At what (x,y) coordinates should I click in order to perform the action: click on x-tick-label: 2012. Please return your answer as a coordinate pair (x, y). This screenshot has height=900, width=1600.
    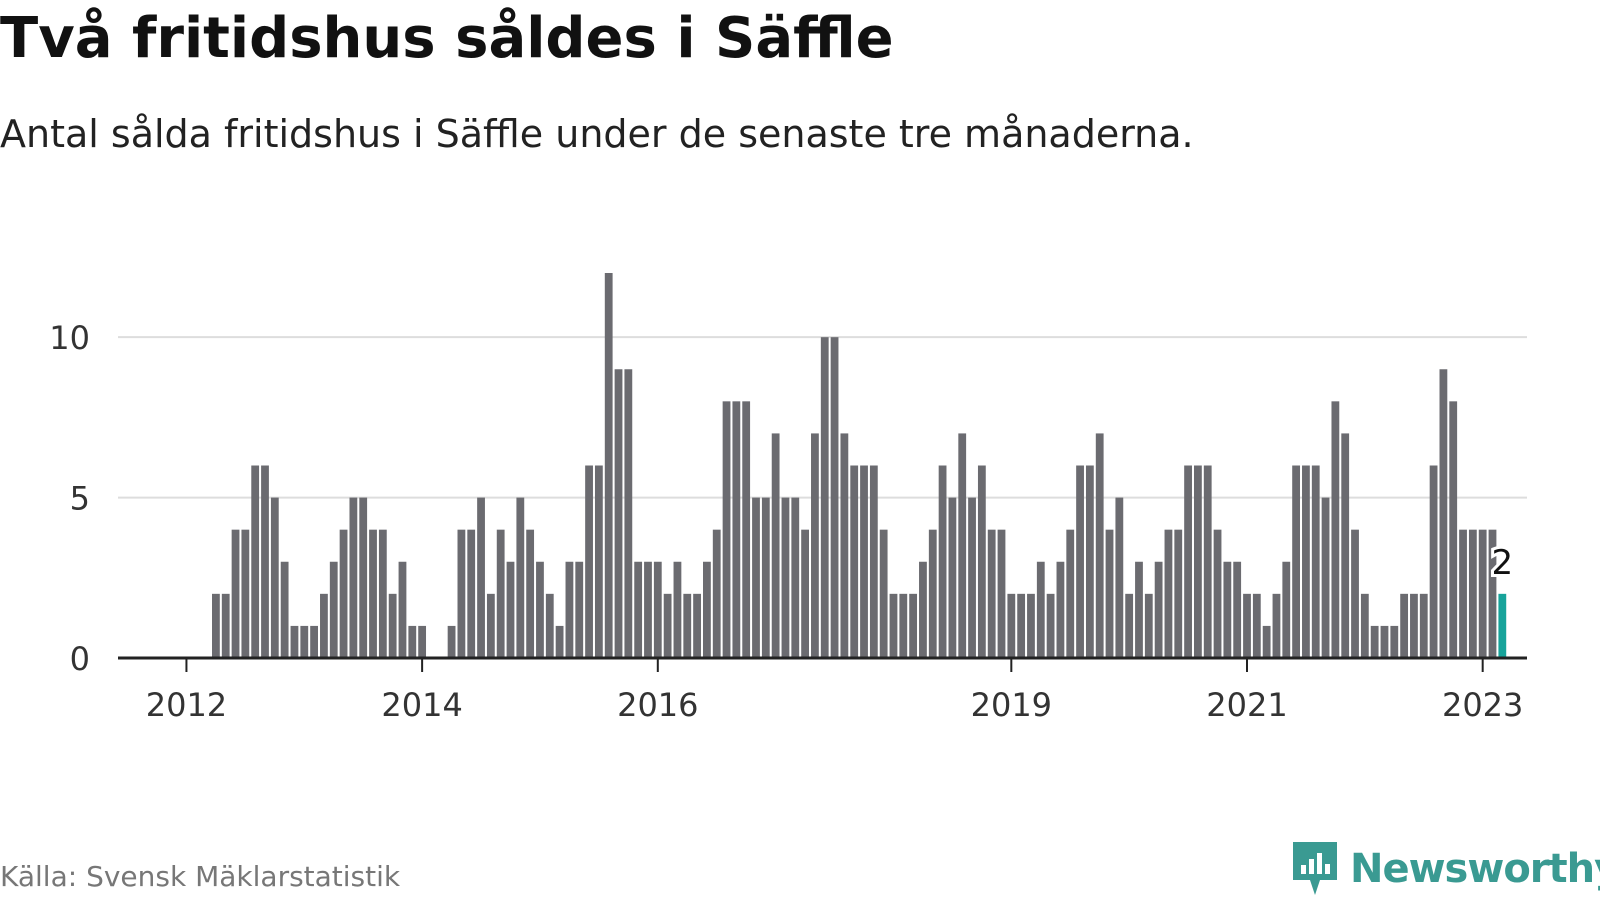
    Looking at the image, I should click on (186, 705).